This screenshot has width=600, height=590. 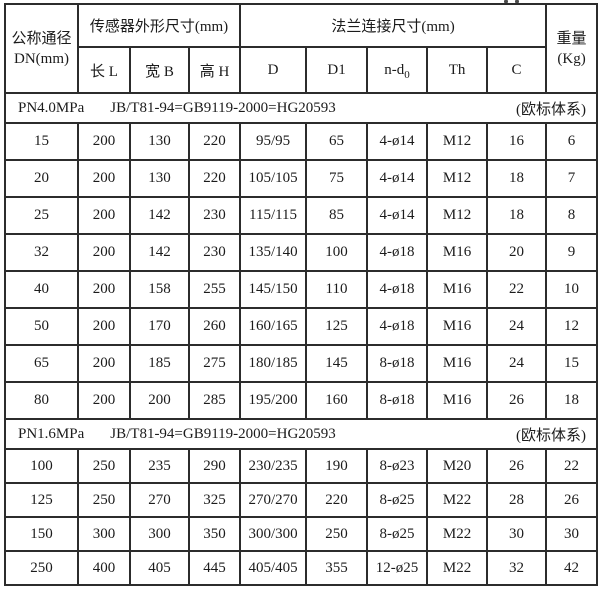 I want to click on table-cell: 80, so click(x=41, y=400).